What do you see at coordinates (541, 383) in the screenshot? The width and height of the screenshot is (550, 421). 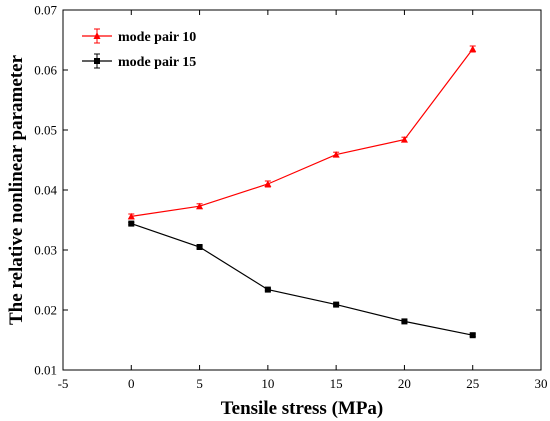 I see `x-tick-label: 30` at bounding box center [541, 383].